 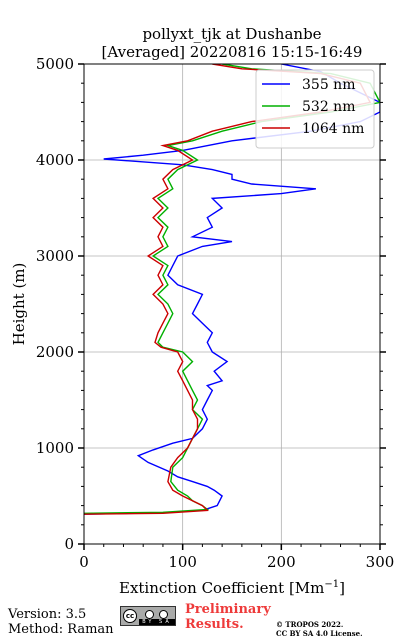 What do you see at coordinates (163, 614) in the screenshot?
I see `sa-icon` at bounding box center [163, 614].